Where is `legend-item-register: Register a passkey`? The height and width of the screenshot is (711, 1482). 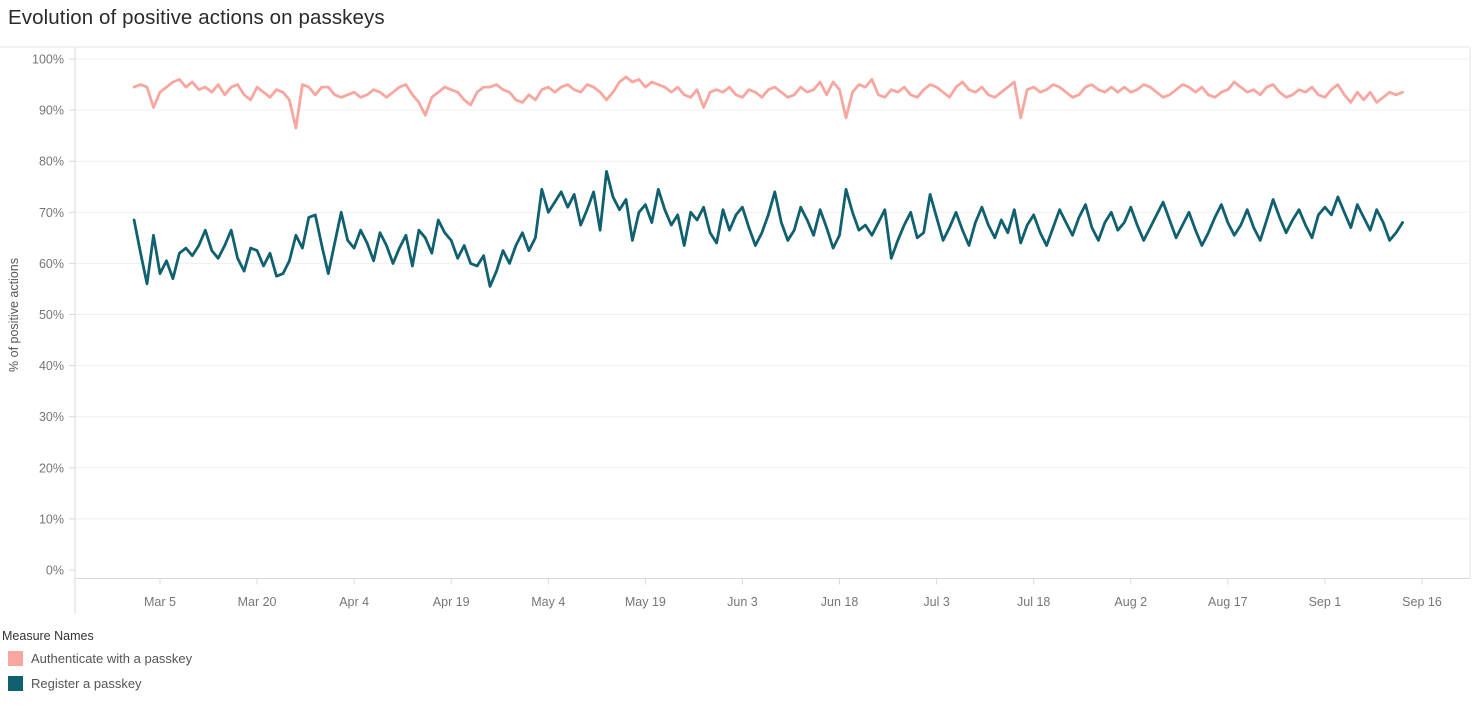
legend-item-register: Register a passkey is located at coordinates (200, 683).